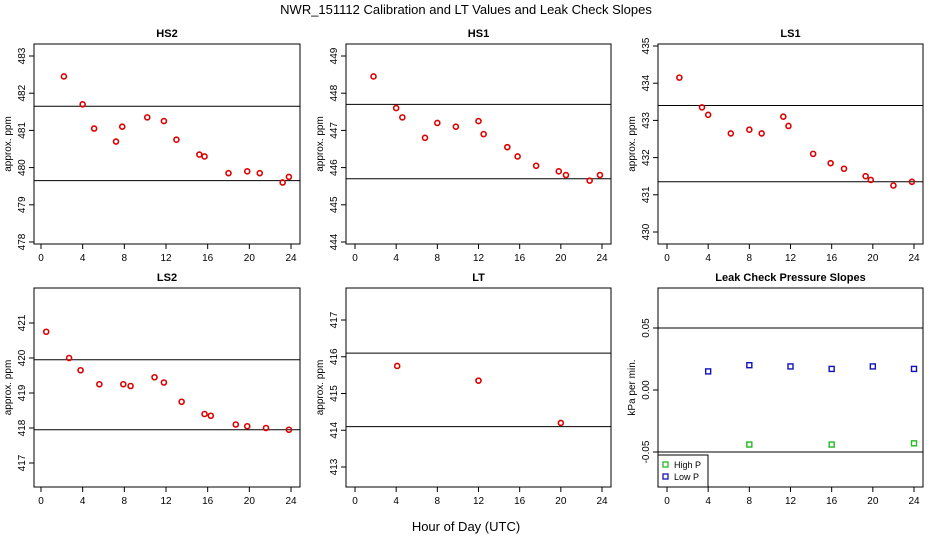 The width and height of the screenshot is (936, 540). I want to click on y-tick-label: 448, so click(334, 92).